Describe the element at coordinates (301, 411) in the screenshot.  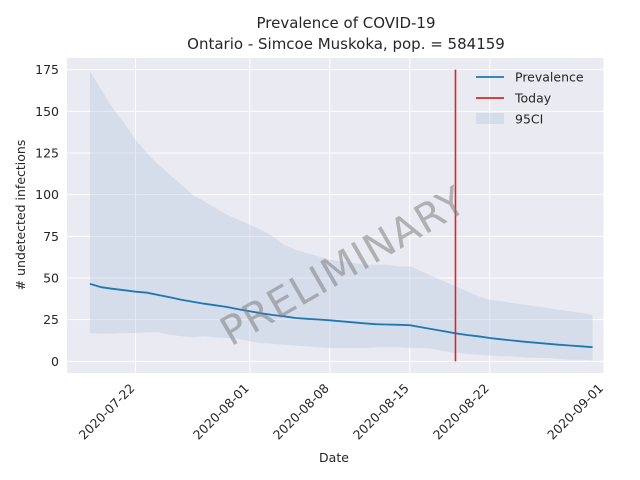
I see `x-tick-label: 2020-08-08` at that location.